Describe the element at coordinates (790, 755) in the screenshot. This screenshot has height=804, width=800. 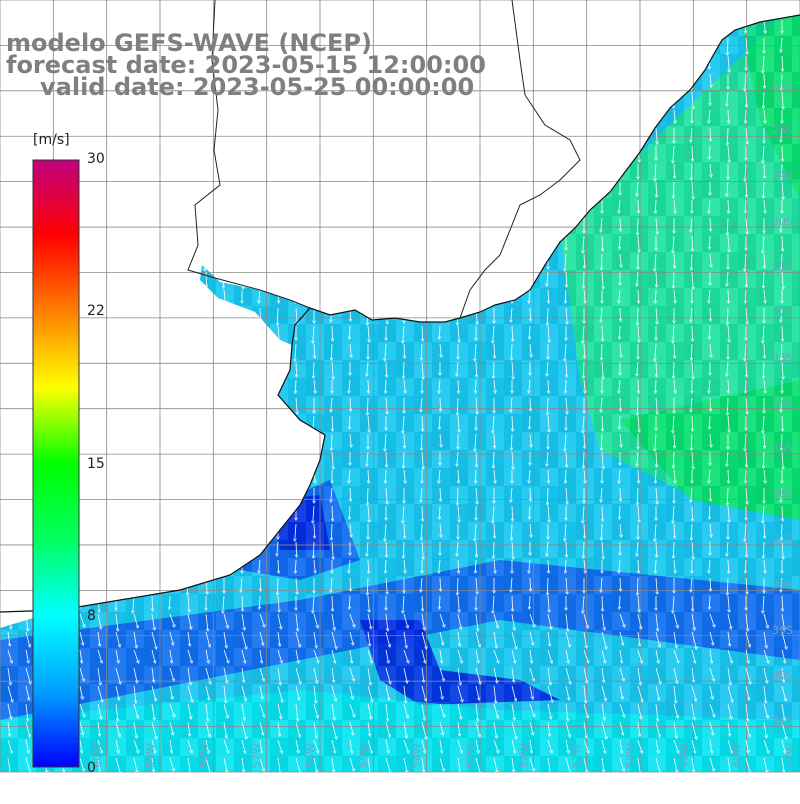
I see `lon-label-47w: 47W` at that location.